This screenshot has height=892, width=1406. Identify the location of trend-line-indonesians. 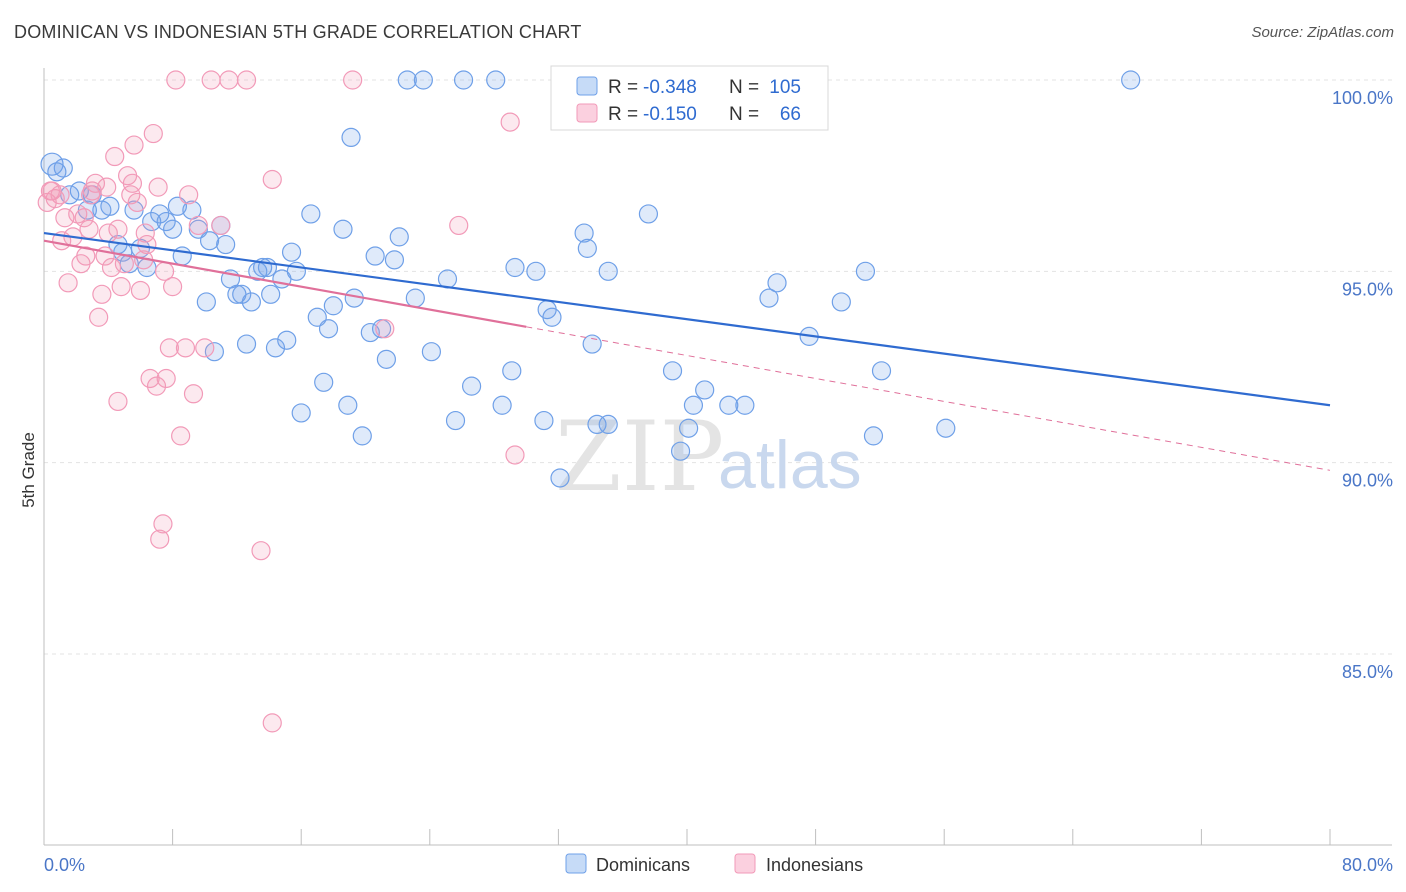
(285, 283).